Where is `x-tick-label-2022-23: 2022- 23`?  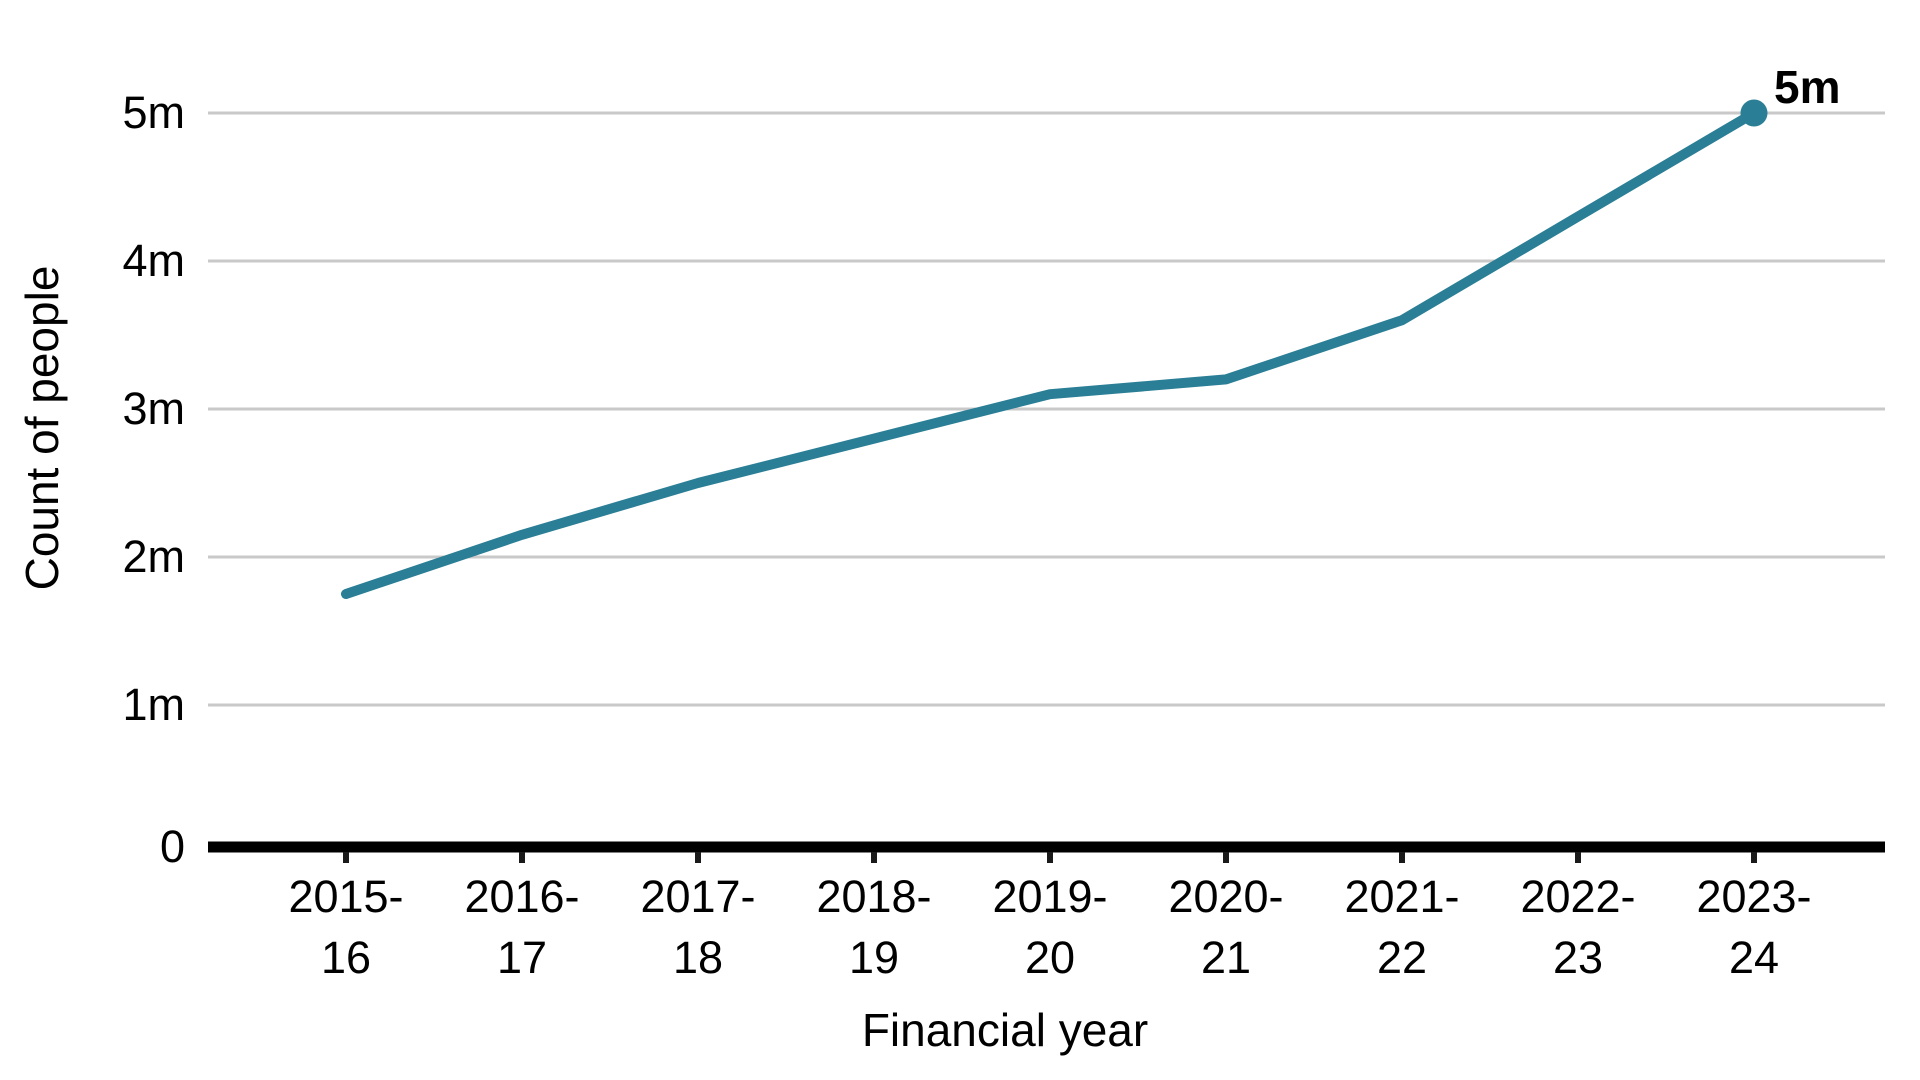
x-tick-label-2022-23: 2022- 23 is located at coordinates (1578, 927).